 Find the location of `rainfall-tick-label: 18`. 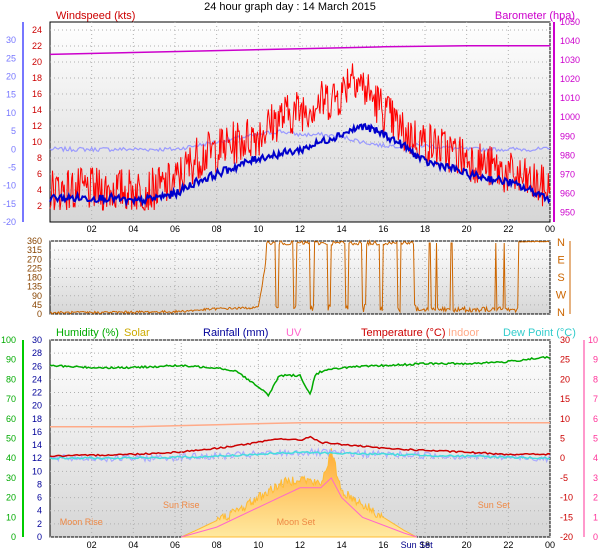

rainfall-tick-label: 18 is located at coordinates (37, 419).